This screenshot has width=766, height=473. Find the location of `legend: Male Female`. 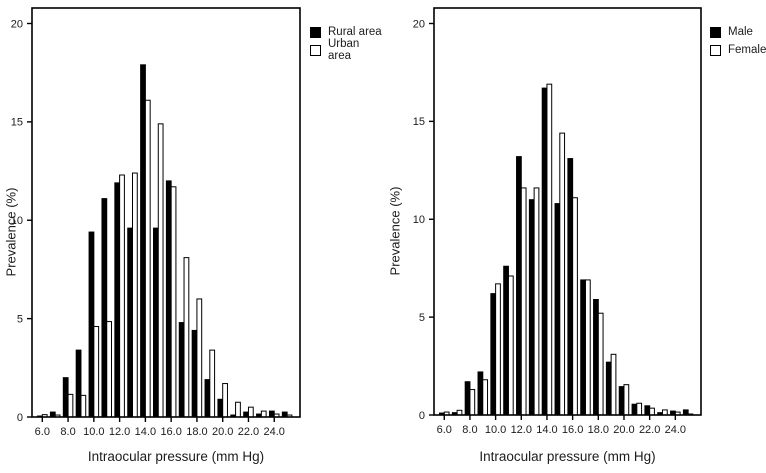

legend: Male Female is located at coordinates (738, 41).